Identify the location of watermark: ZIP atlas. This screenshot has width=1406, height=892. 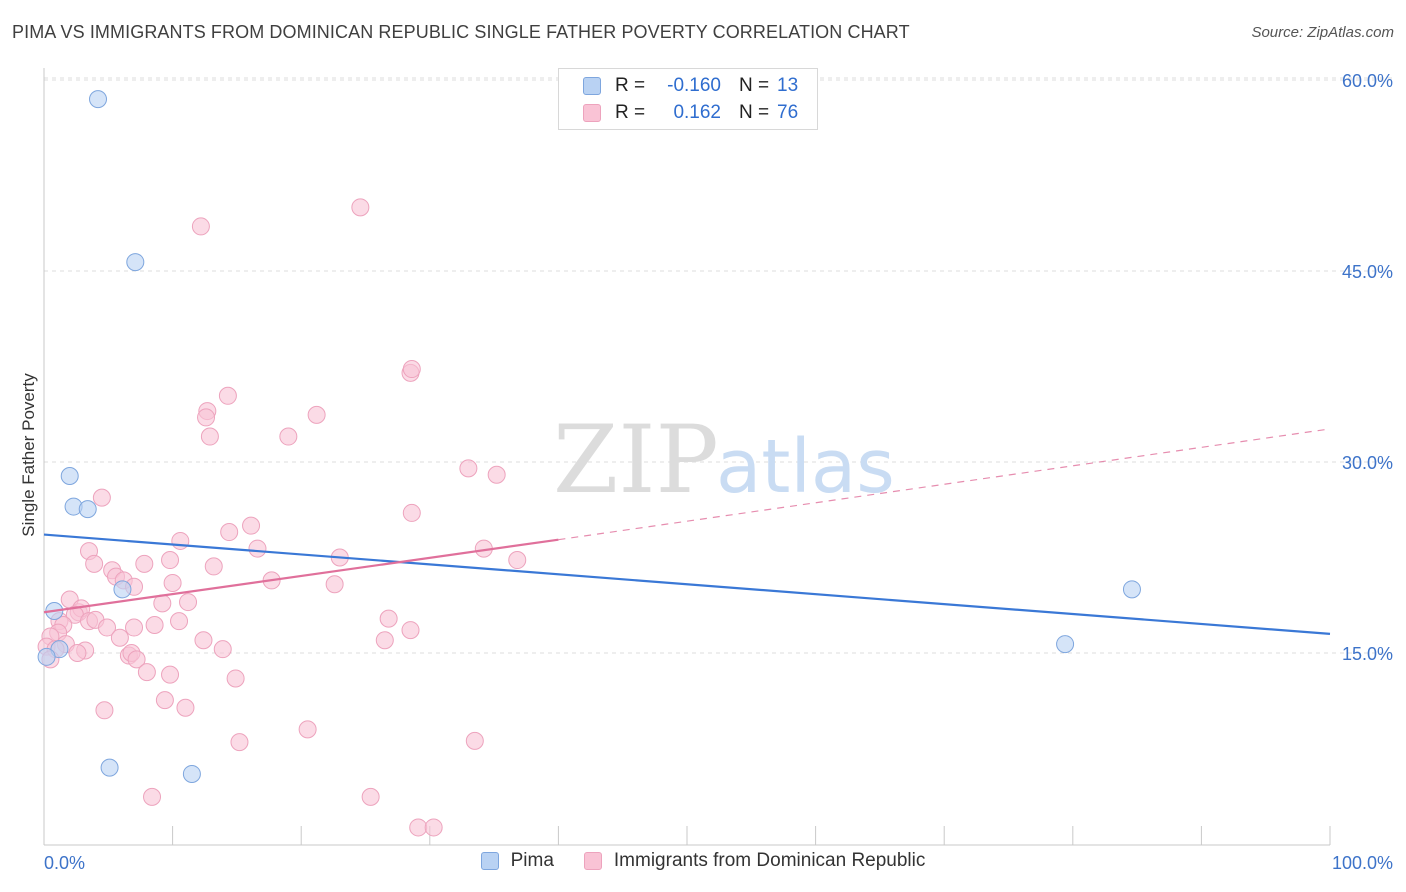
(724, 460).